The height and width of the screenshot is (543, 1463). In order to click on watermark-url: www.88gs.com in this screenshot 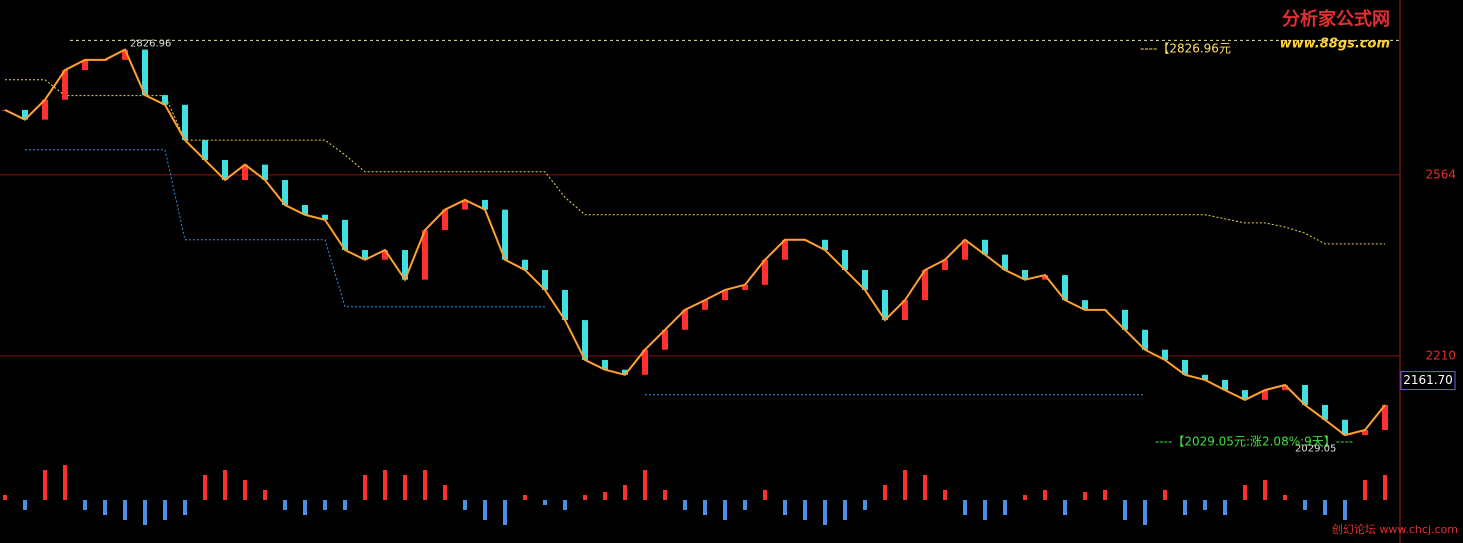, I will do `click(1335, 44)`.